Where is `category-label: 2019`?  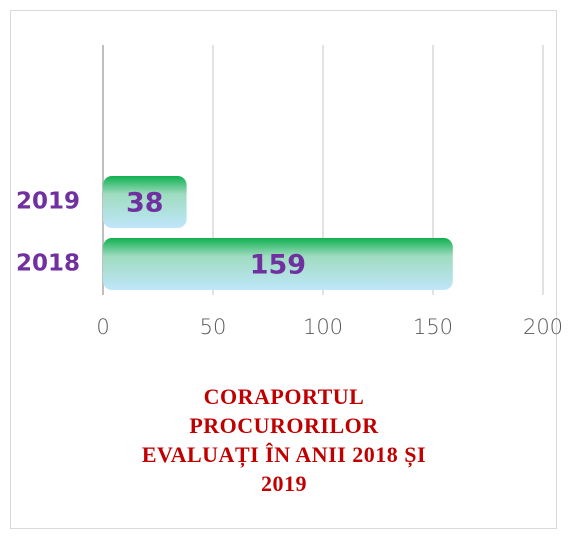
category-label: 2019 is located at coordinates (48, 202).